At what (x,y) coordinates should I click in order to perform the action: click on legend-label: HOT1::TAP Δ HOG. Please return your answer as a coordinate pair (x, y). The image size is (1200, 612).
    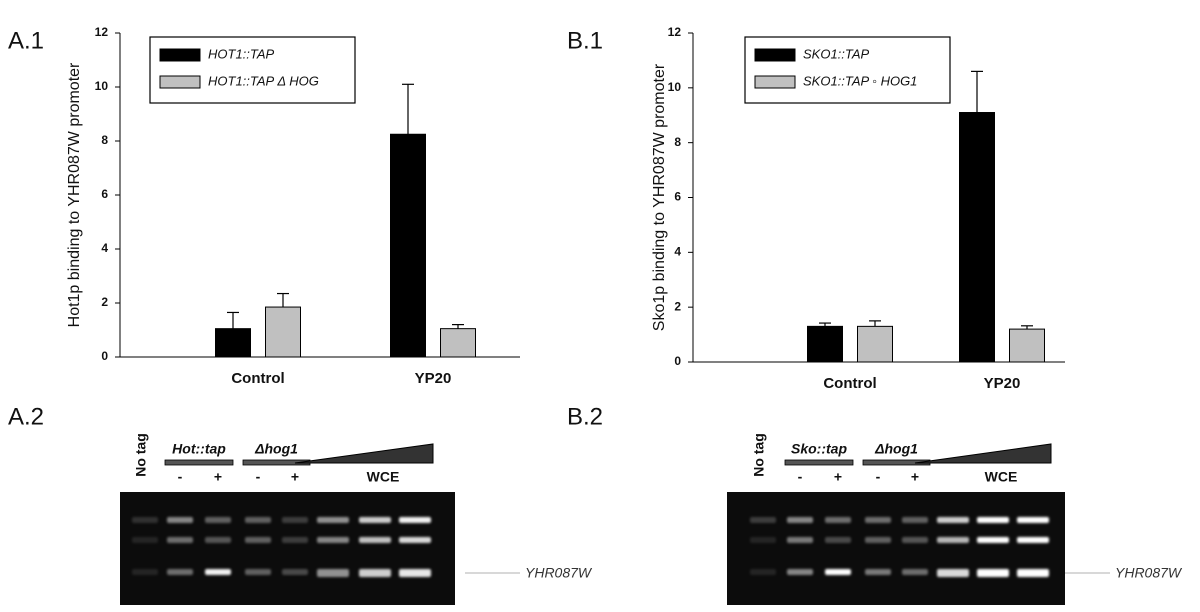
    Looking at the image, I should click on (263, 80).